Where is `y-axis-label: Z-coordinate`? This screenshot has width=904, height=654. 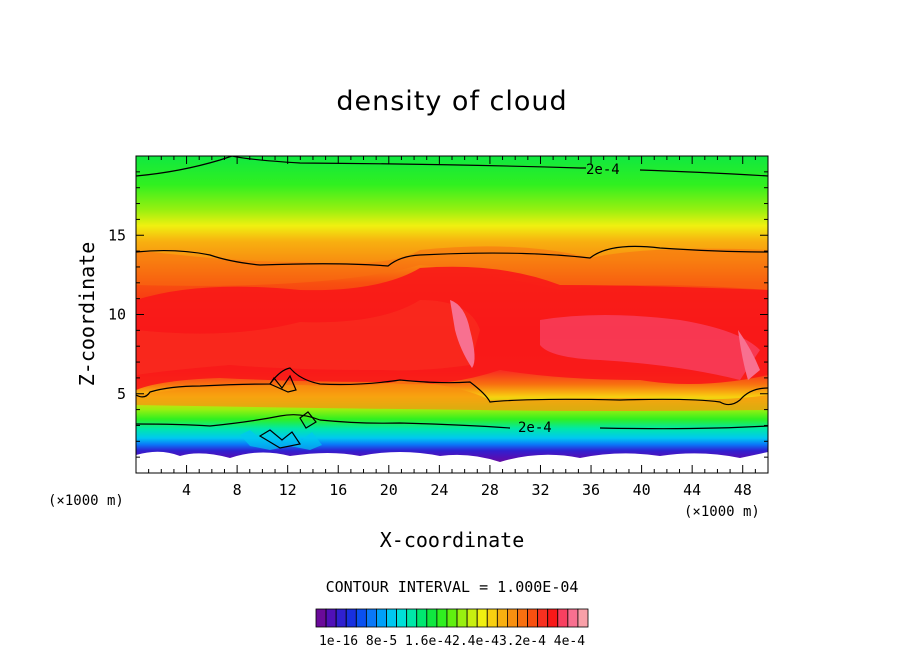 y-axis-label: Z-coordinate is located at coordinates (87, 314).